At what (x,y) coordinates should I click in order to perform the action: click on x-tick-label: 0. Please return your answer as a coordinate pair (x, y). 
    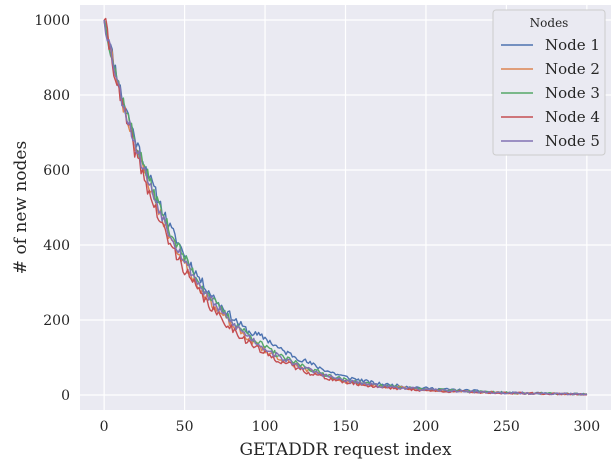
    Looking at the image, I should click on (104, 427).